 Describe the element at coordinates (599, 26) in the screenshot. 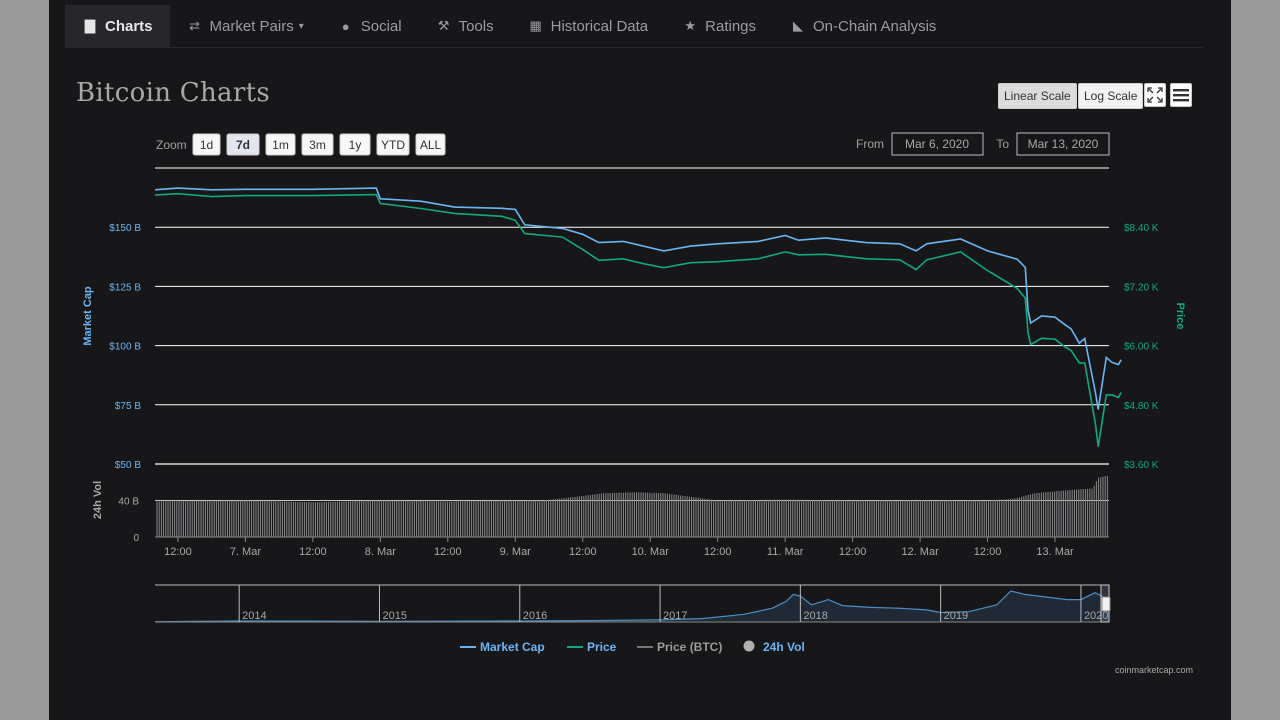

I see `tab-label: Historical Data` at that location.